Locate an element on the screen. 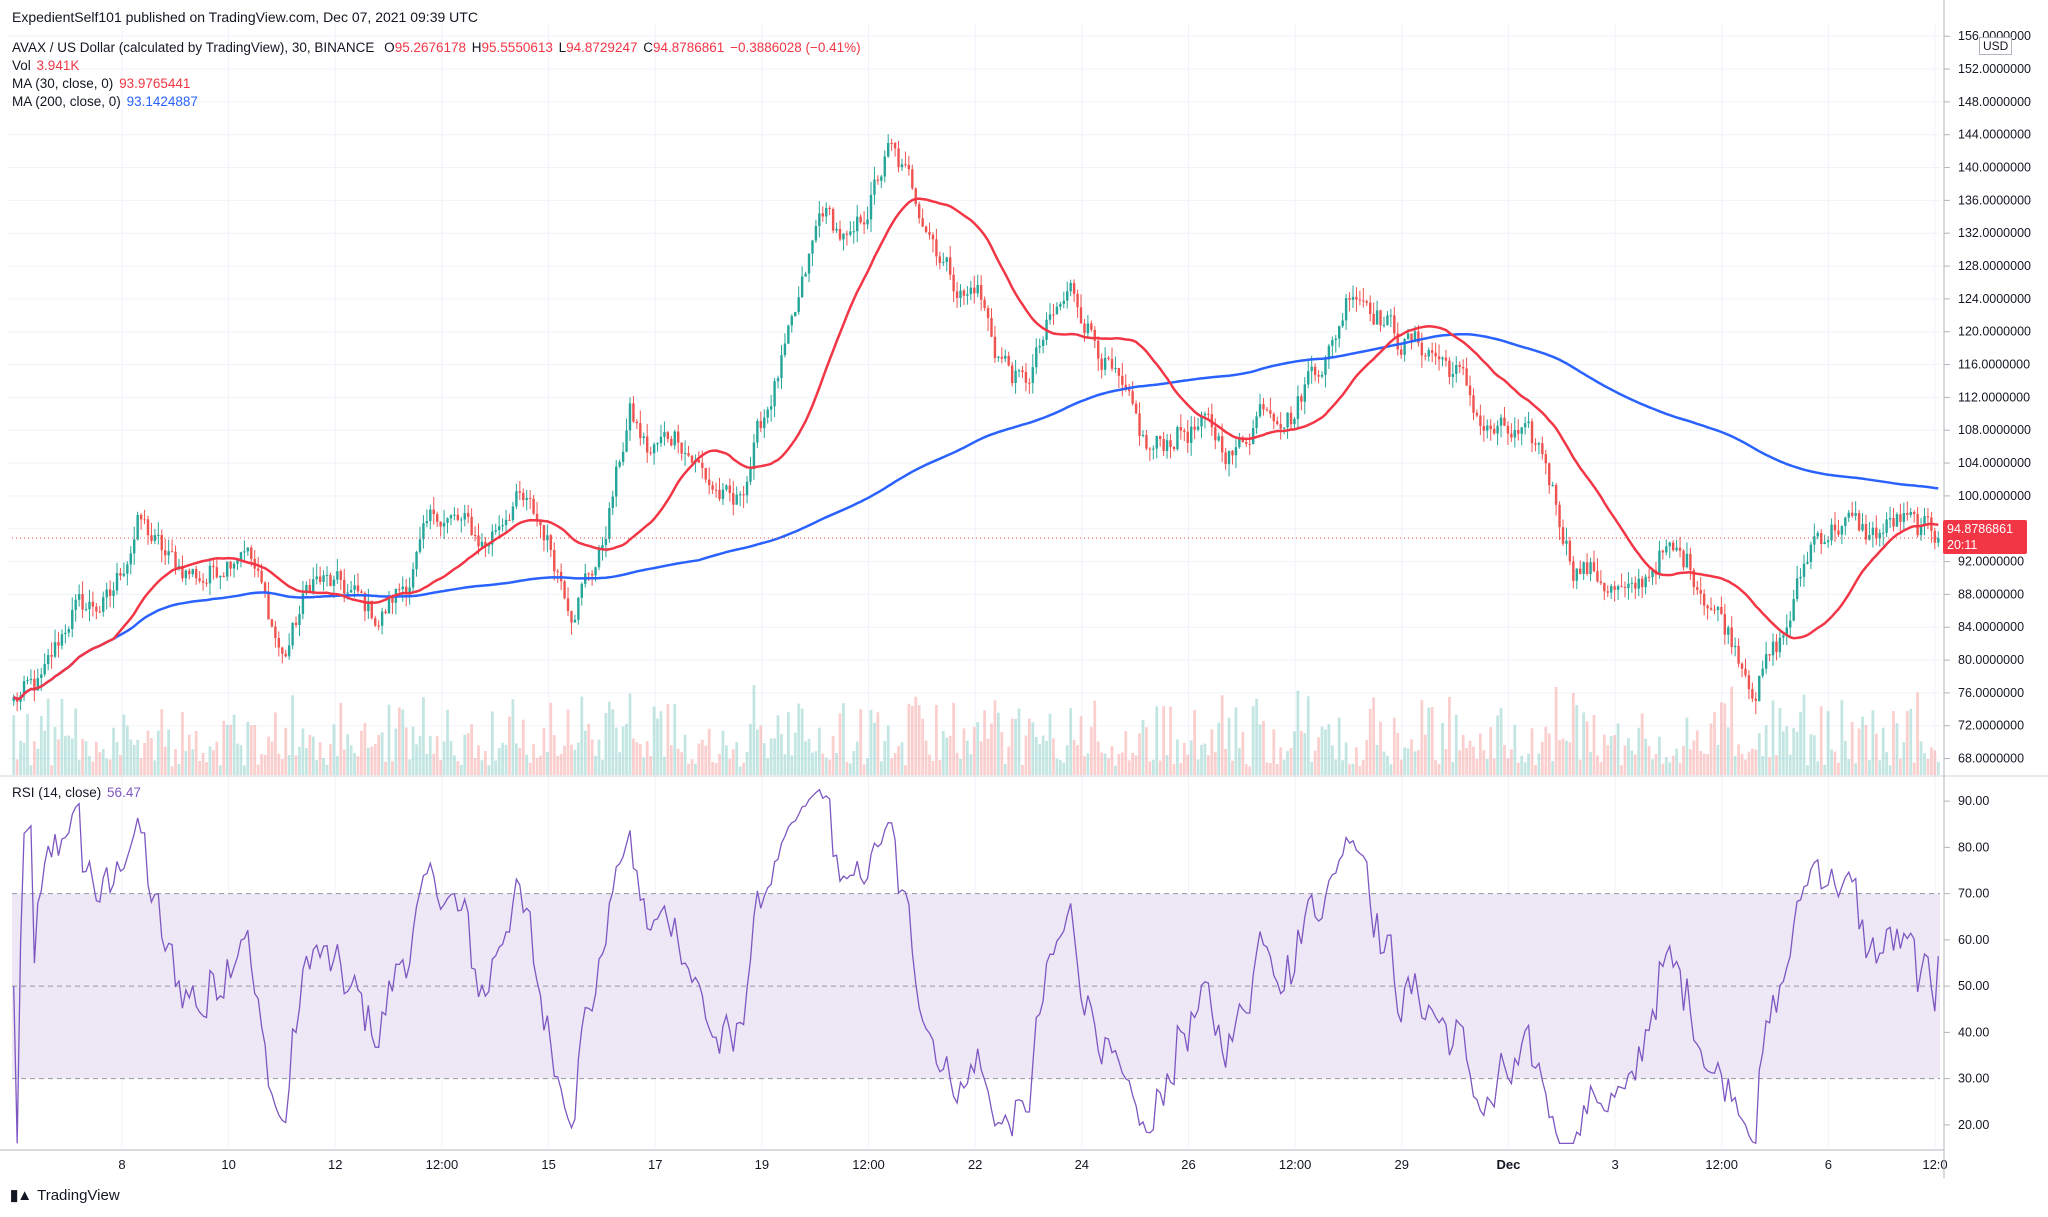 This screenshot has height=1217, width=2048. ma200-legend: MA (200, close, 0) 93.1424887 is located at coordinates (106, 101).